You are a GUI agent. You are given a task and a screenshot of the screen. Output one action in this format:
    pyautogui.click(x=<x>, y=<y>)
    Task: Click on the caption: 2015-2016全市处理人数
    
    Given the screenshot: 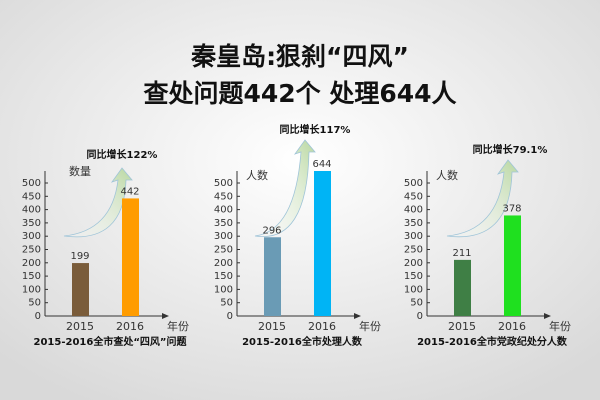 What is the action you would take?
    pyautogui.click(x=302, y=341)
    